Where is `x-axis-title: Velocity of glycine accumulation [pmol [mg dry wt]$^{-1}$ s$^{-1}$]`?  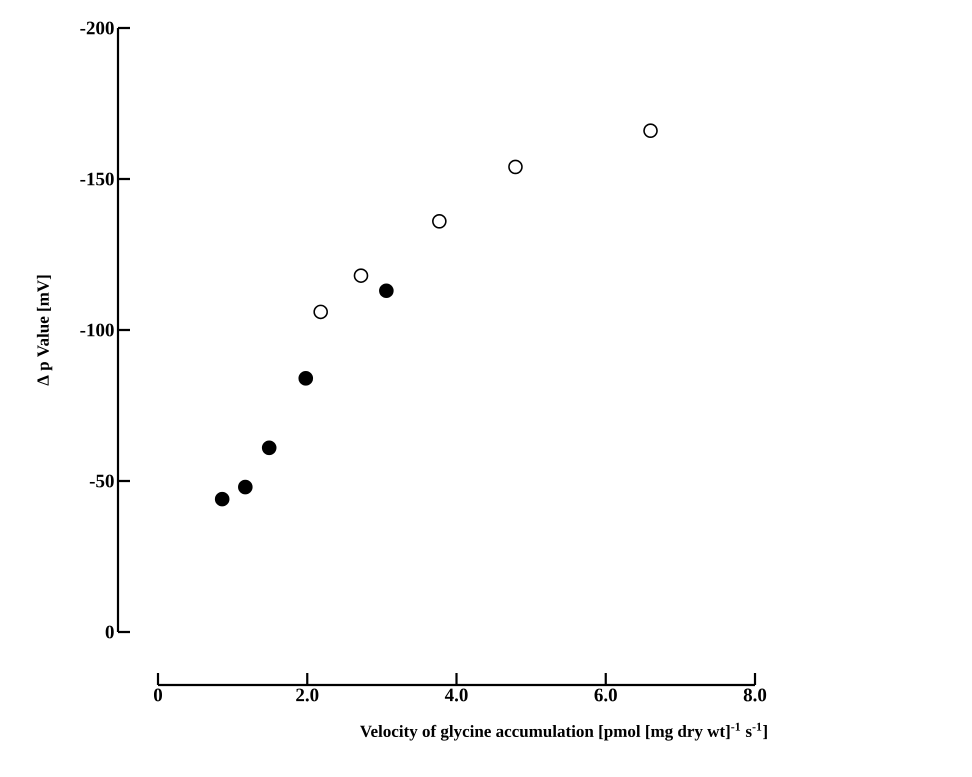 x-axis-title: Velocity of glycine accumulation [pmol [mg dry wt]$^{-1}$ s$^{-1}$] is located at coordinates (563, 731).